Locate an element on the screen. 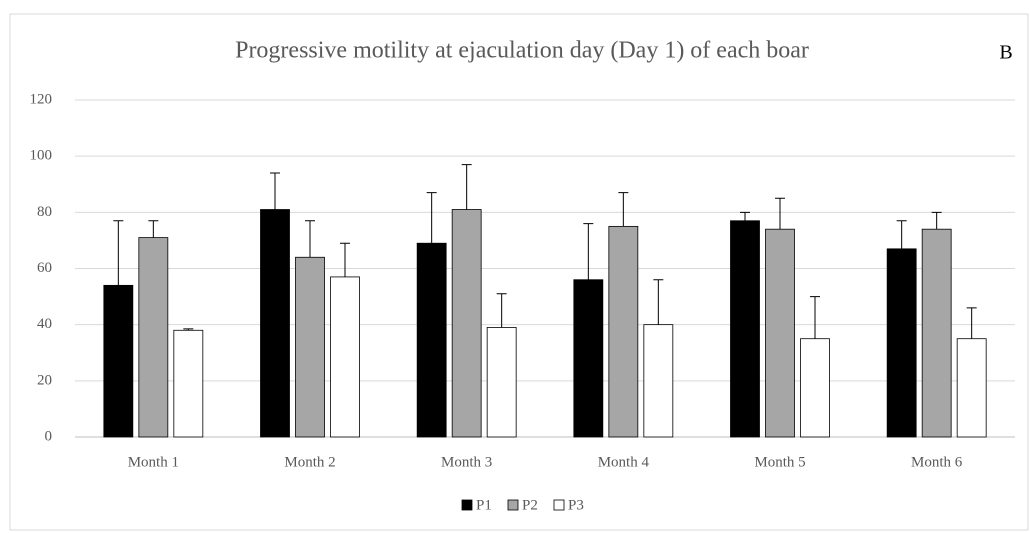 The height and width of the screenshot is (533, 1030). x-tick-label: Month 1 is located at coordinates (153, 462).